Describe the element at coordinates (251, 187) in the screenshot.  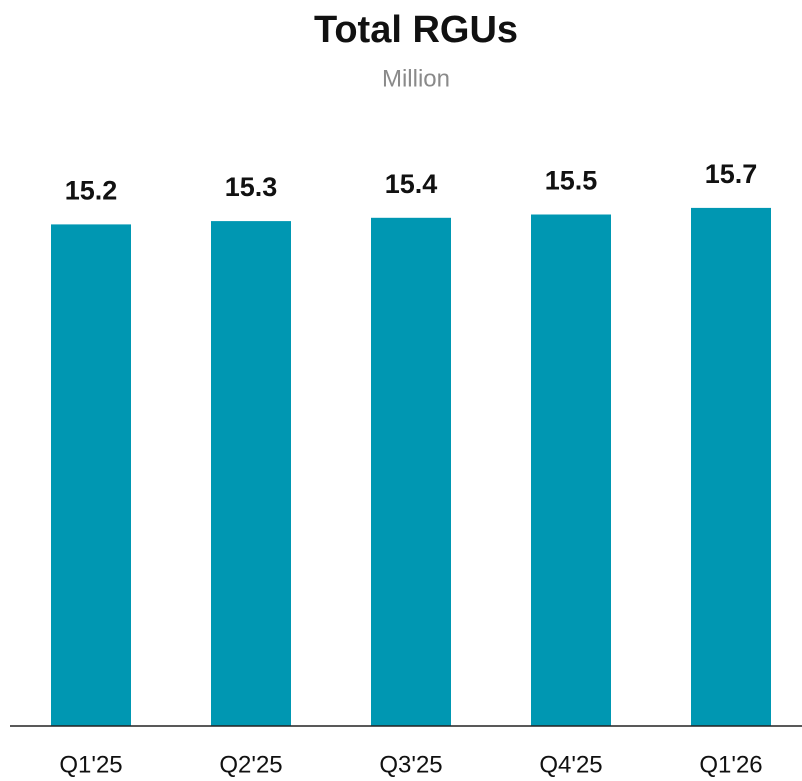
I see `value-label: 15.3` at that location.